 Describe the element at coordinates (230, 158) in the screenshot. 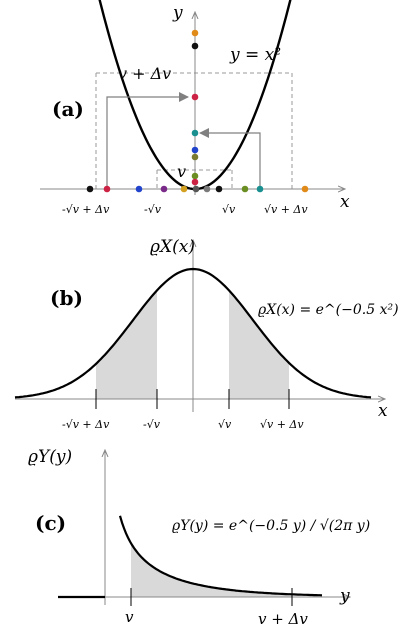

I see `arrow-right-to-y` at that location.